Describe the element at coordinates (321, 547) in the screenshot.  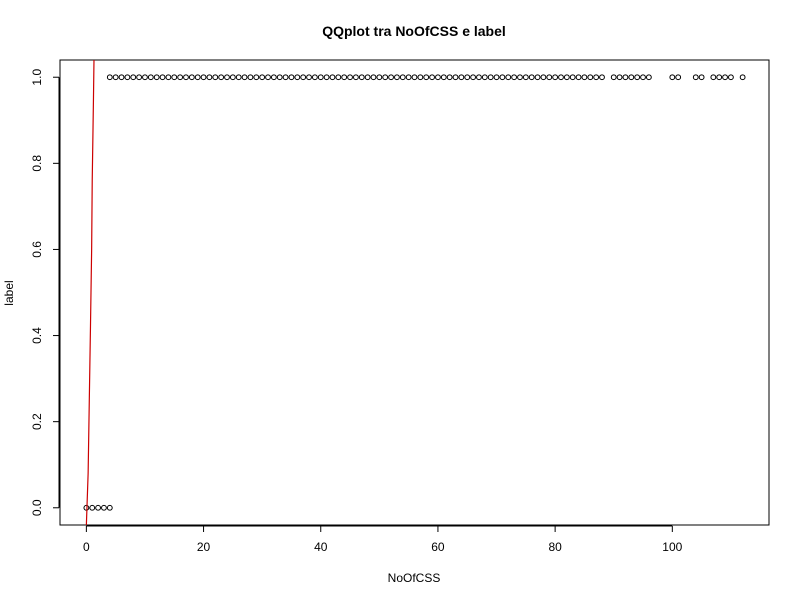
I see `x-tick-label: 40` at that location.